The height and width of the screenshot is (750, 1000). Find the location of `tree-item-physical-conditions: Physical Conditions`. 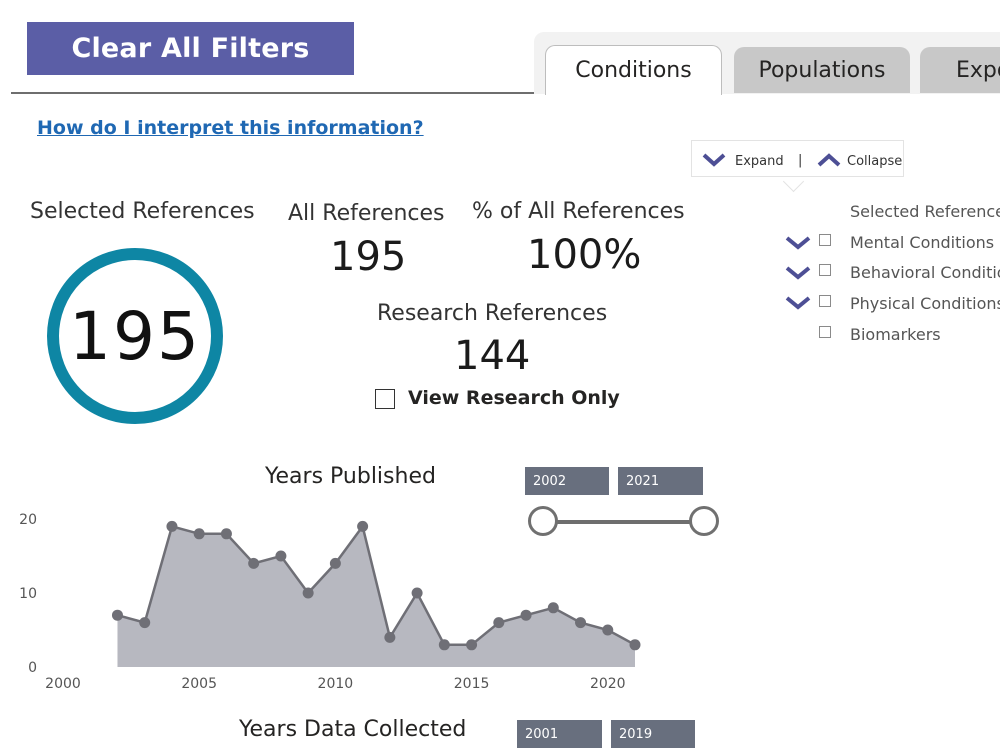

tree-item-physical-conditions: Physical Conditions is located at coordinates (925, 303).